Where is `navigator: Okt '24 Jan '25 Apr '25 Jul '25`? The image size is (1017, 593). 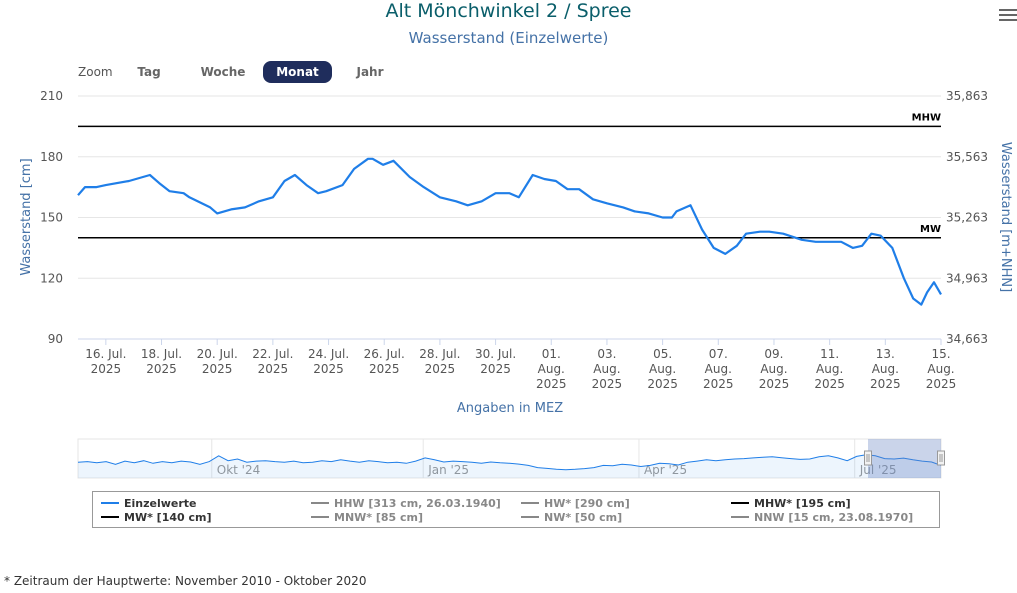
navigator: Okt '24 Jan '25 Apr '25 Jul '25 is located at coordinates (508, 461).